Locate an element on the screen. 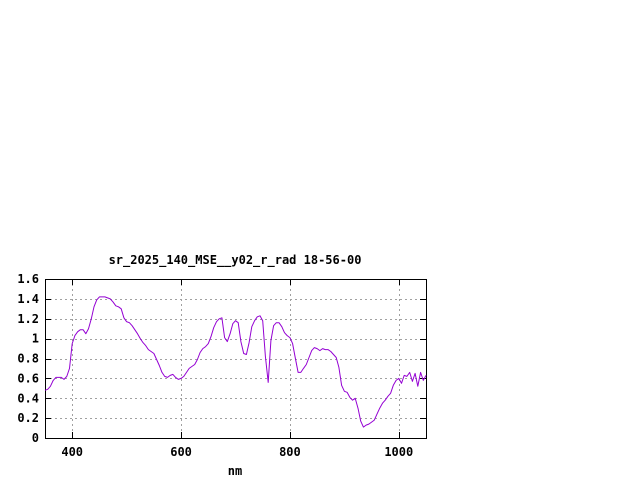 This screenshot has height=480, width=640. x-tick-label: 1000 is located at coordinates (398, 452).